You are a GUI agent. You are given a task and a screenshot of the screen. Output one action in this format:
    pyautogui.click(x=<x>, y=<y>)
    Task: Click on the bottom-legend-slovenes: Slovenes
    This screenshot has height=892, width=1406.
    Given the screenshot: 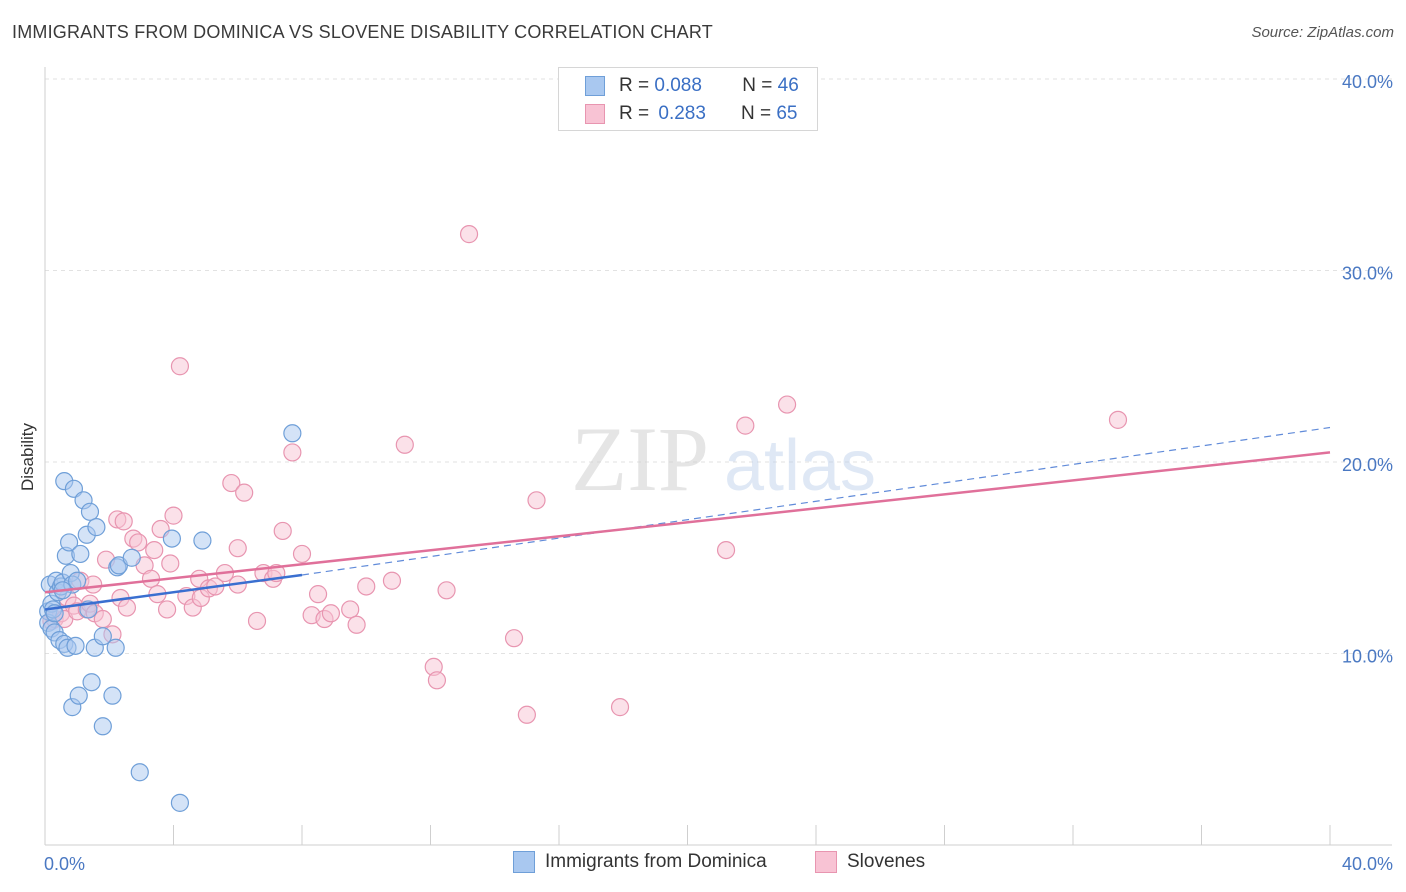 What is the action you would take?
    pyautogui.click(x=870, y=862)
    